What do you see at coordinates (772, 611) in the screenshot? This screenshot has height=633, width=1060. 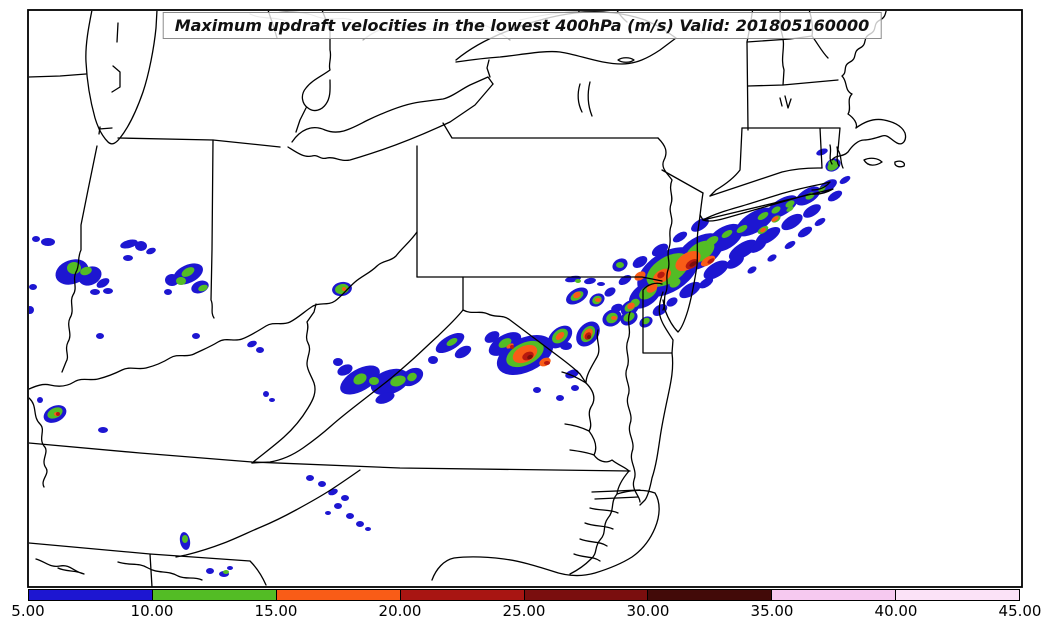 I see `colorbar-tick-label: 35.00` at bounding box center [772, 611].